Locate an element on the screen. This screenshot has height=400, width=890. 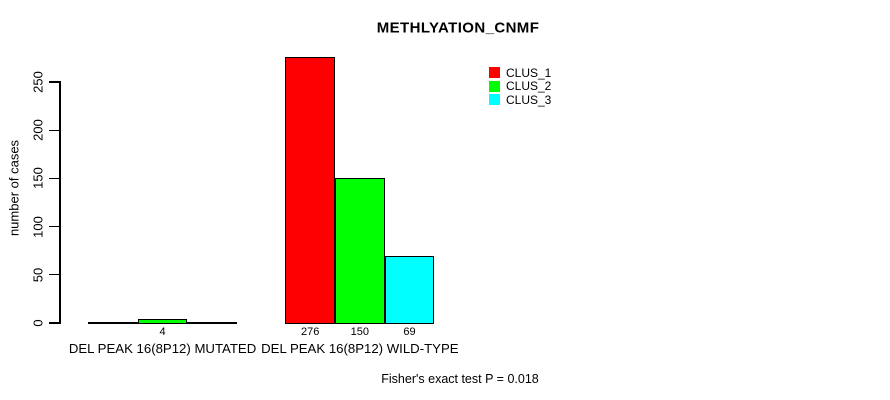
y-tick-label: 50 is located at coordinates (38, 274).